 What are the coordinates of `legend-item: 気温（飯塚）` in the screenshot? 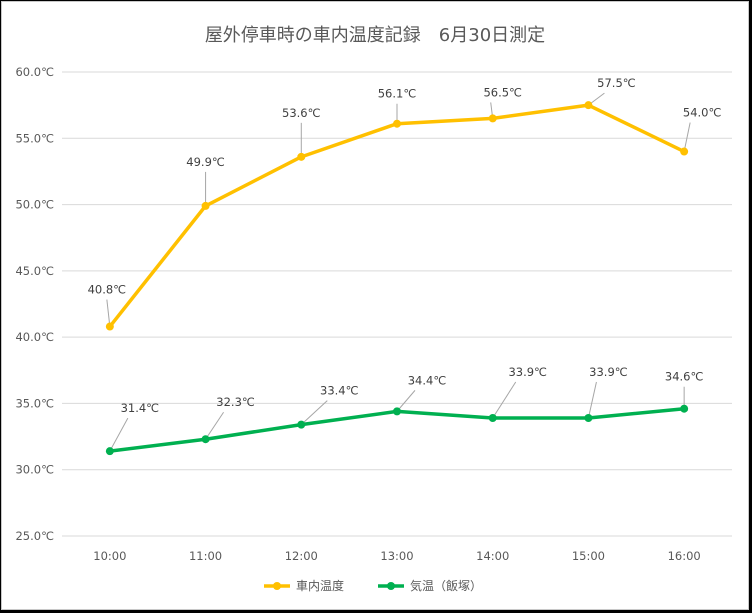 It's located at (430, 585).